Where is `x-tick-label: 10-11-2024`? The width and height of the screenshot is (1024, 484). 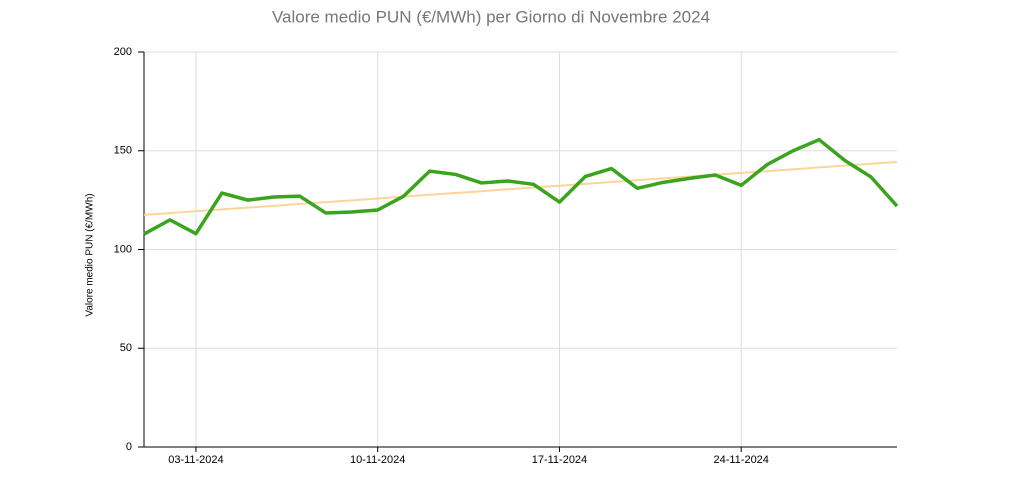 x-tick-label: 10-11-2024 is located at coordinates (377, 460).